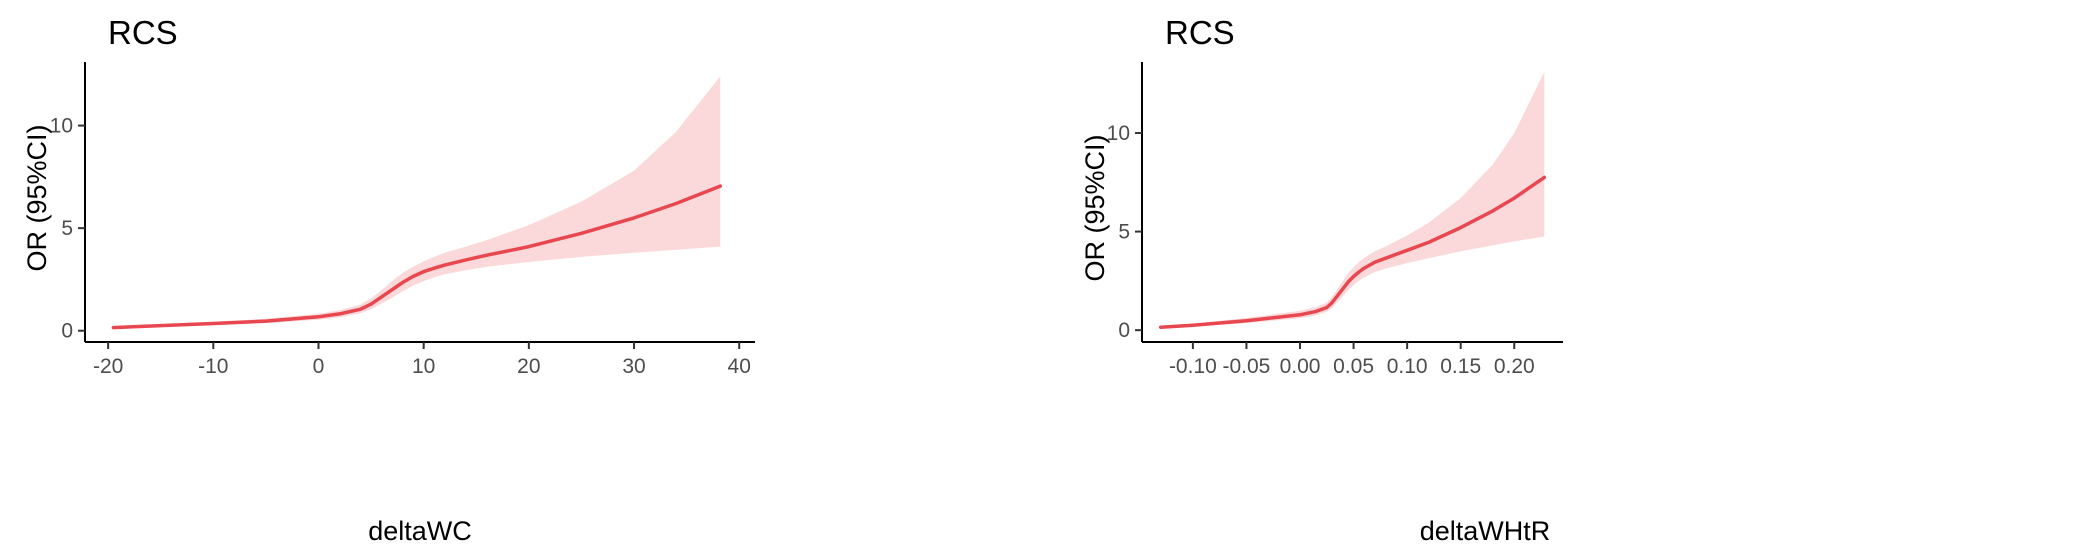 Image resolution: width=2097 pixels, height=557 pixels. What do you see at coordinates (1247, 366) in the screenshot?
I see `x-tick-label: -0.05` at bounding box center [1247, 366].